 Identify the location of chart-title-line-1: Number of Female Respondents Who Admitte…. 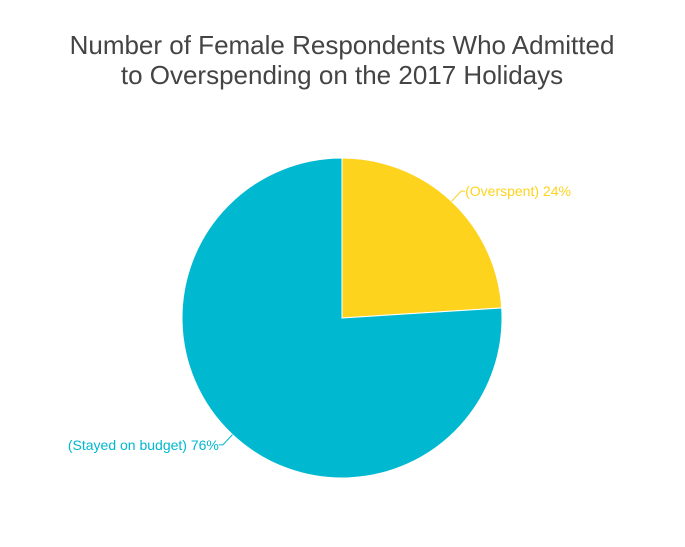
(342, 45).